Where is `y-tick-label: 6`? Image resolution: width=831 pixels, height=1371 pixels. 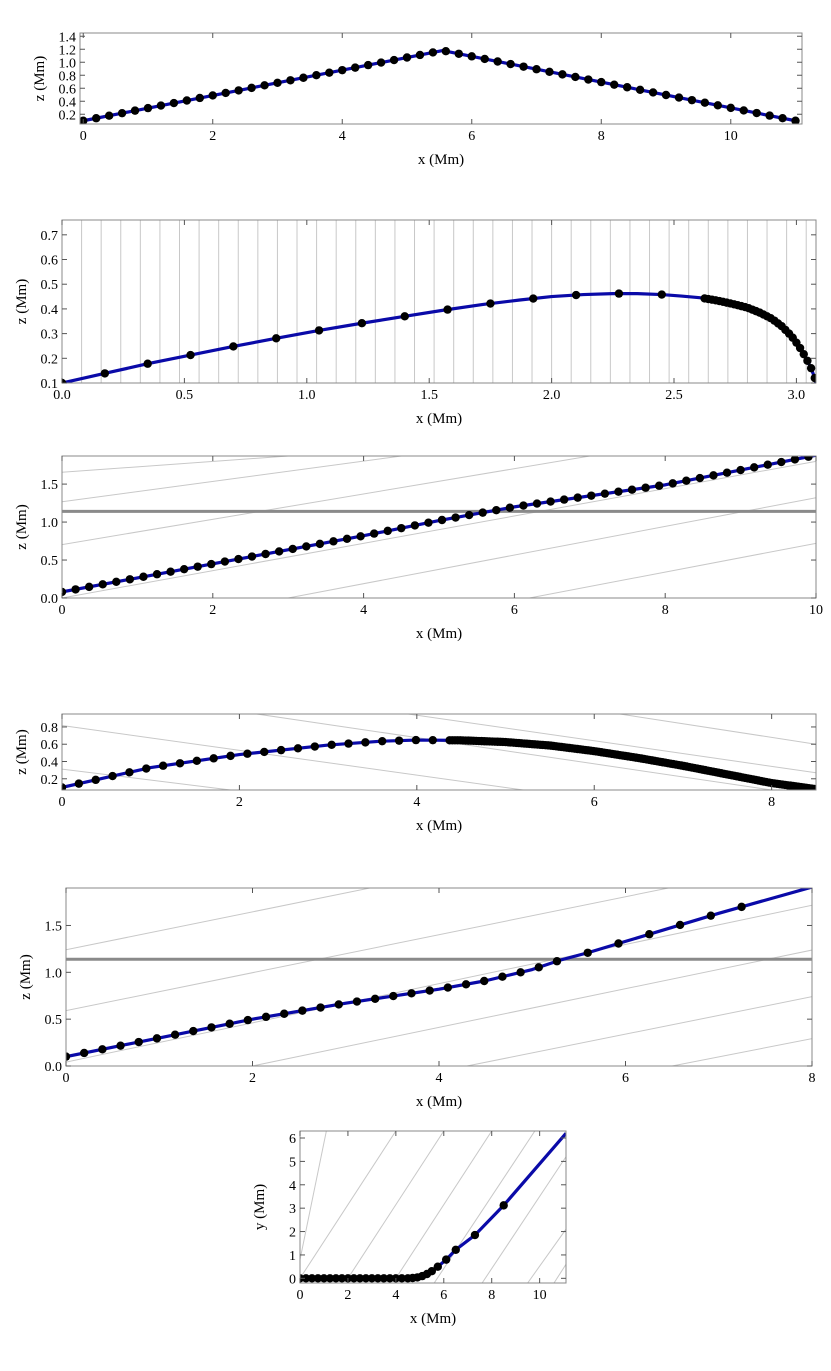
y-tick-label: 6 is located at coordinates (292, 1139).